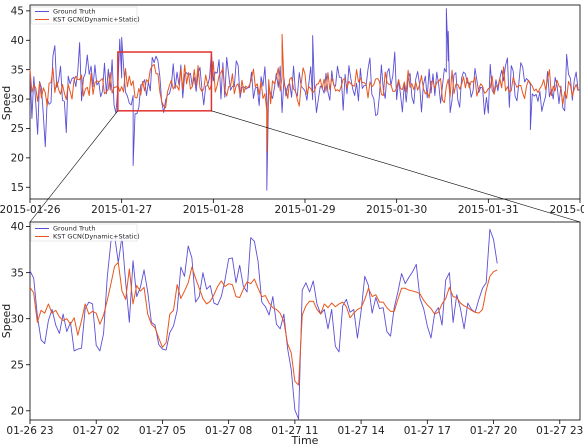 The image size is (584, 446). I want to click on zoom-legend: Ground Truth KST GCN(Dynamic+Static), so click(85, 232).